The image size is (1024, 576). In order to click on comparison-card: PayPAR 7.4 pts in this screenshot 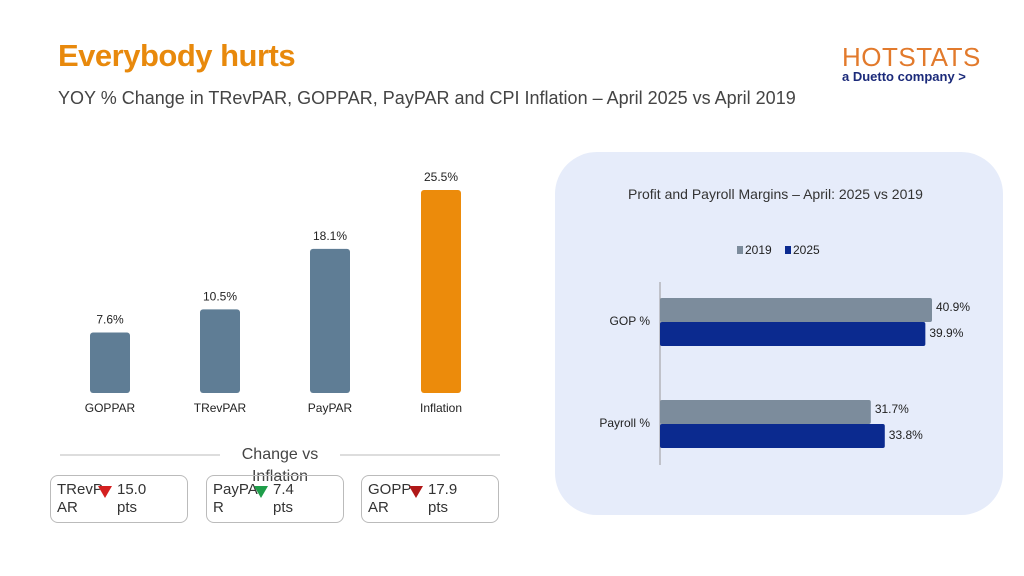, I will do `click(275, 499)`.